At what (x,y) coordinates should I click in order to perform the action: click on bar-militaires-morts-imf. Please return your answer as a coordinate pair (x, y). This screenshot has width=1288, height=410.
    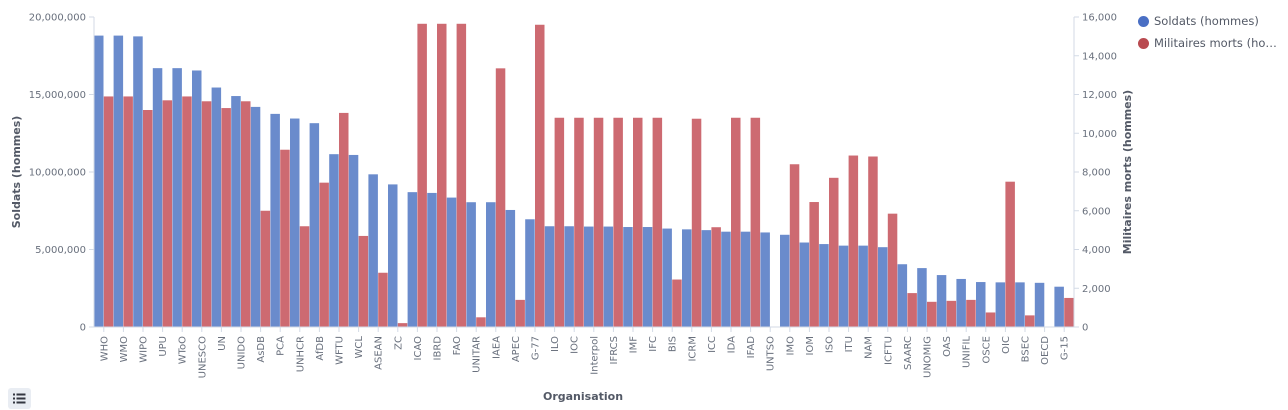
    Looking at the image, I should click on (638, 222).